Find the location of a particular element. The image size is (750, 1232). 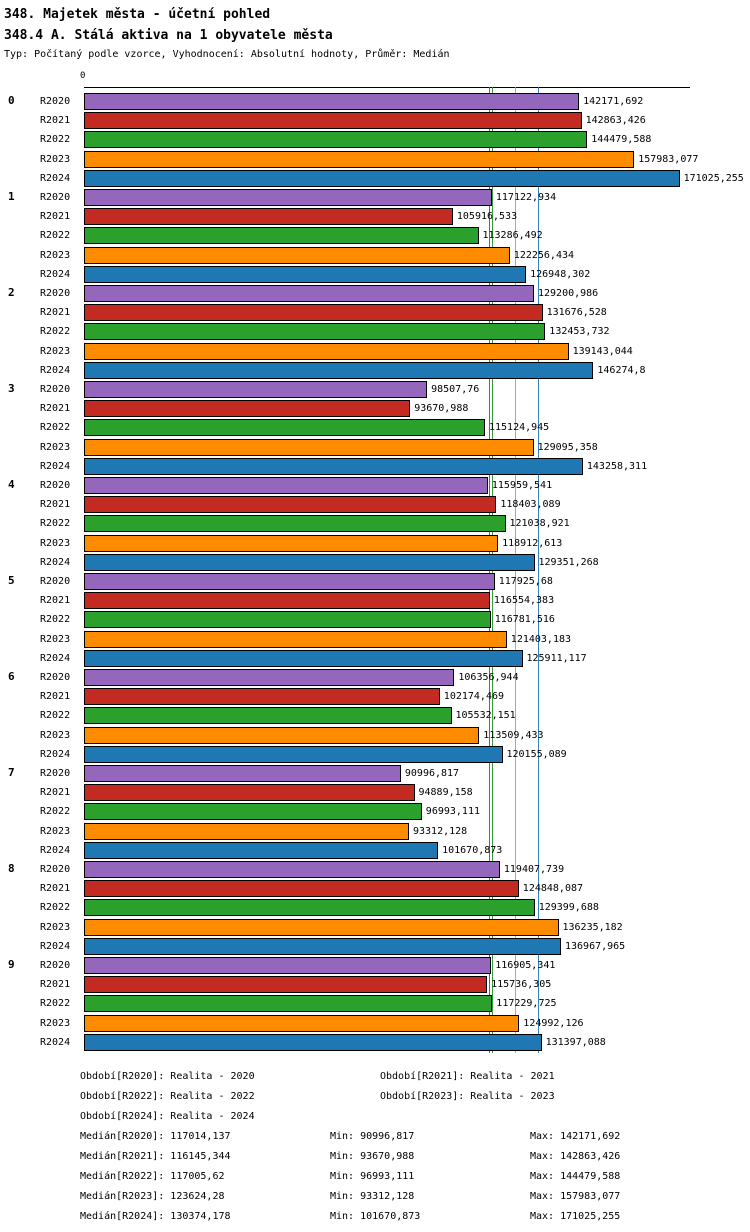

value-label: 124992,126 is located at coordinates (553, 1023).